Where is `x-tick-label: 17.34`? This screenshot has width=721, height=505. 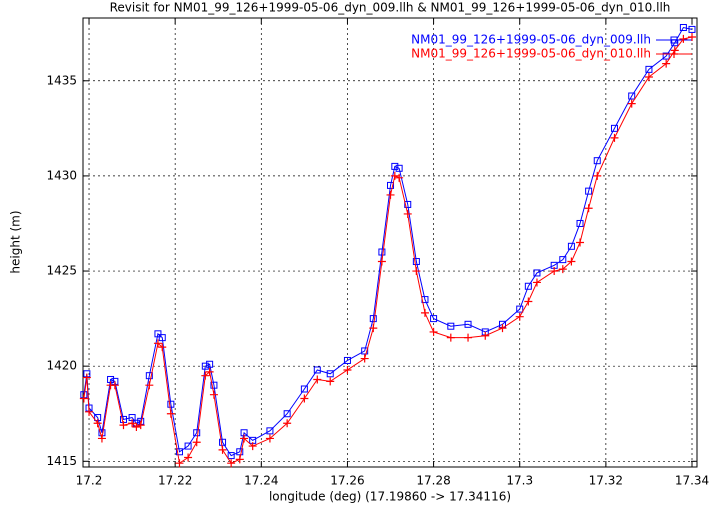
x-tick-label: 17.34 is located at coordinates (692, 481).